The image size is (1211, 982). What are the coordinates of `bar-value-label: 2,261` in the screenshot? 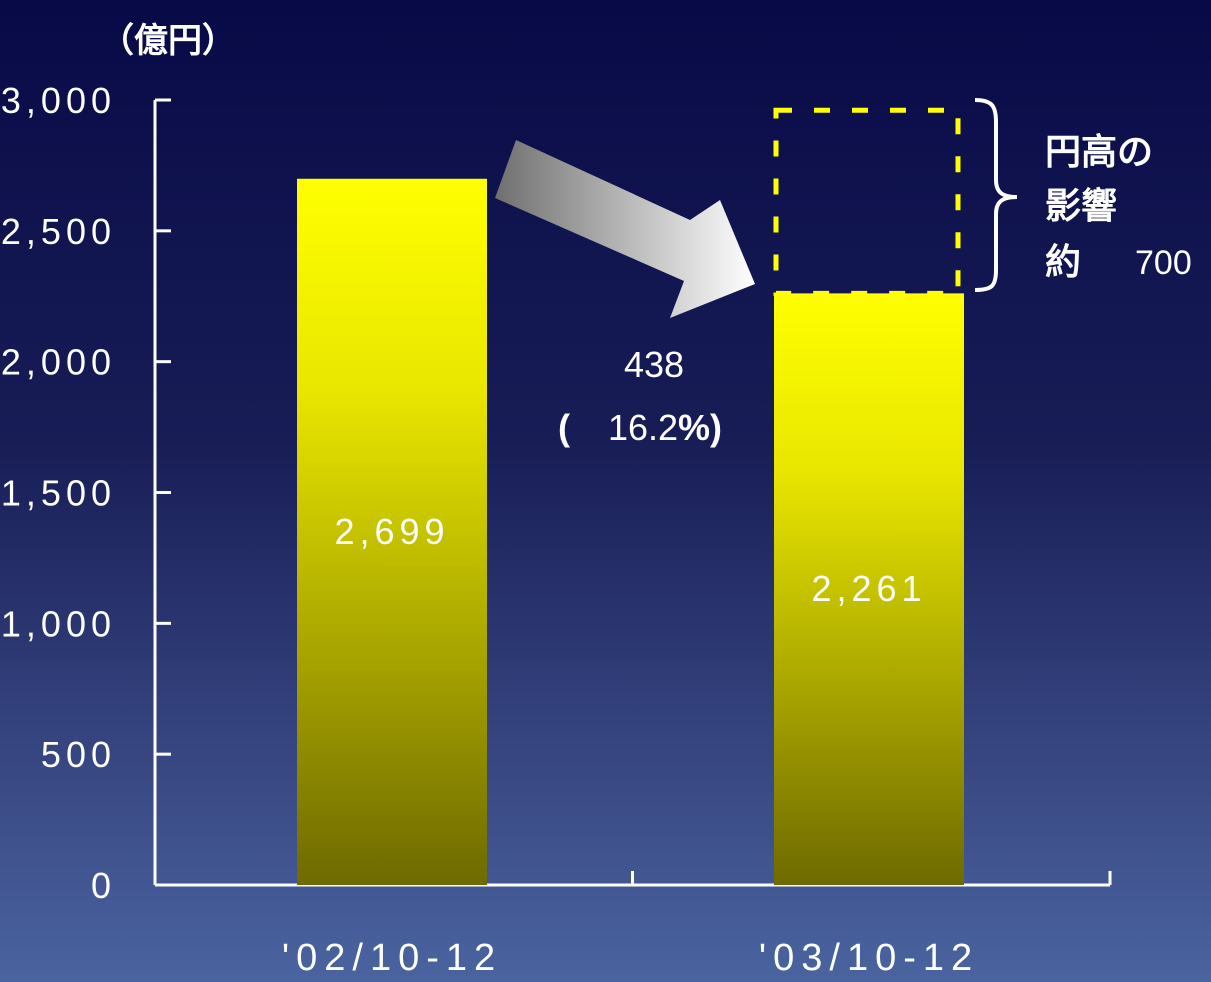 It's located at (868, 588).